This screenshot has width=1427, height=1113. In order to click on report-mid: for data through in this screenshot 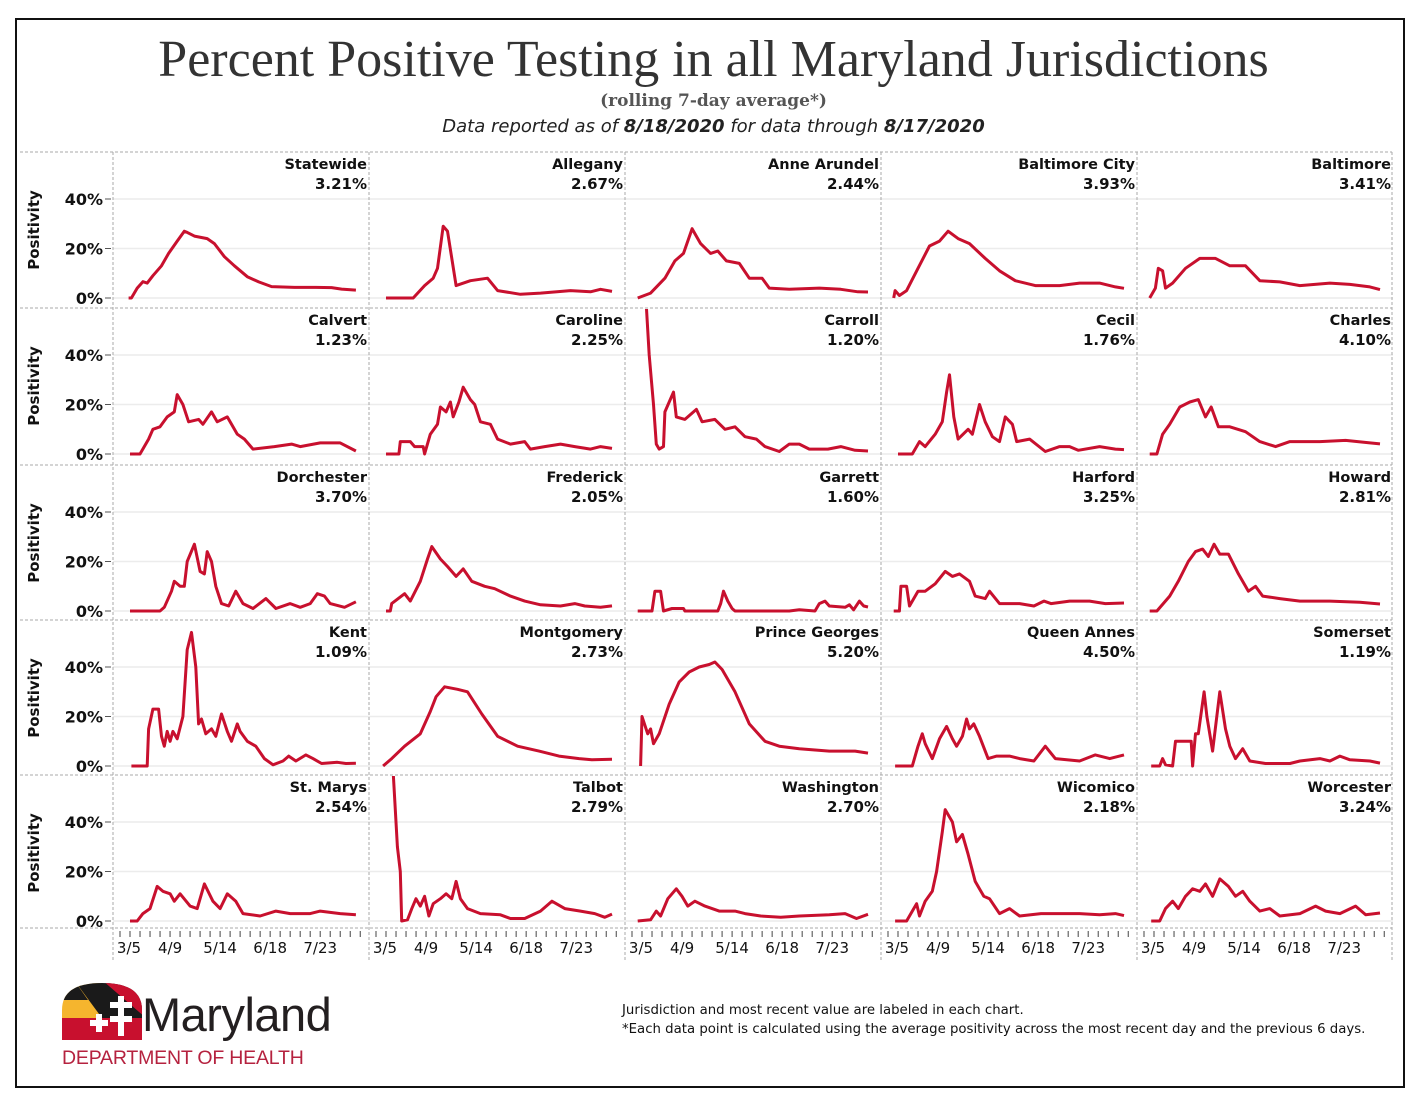, I will do `click(804, 126)`.